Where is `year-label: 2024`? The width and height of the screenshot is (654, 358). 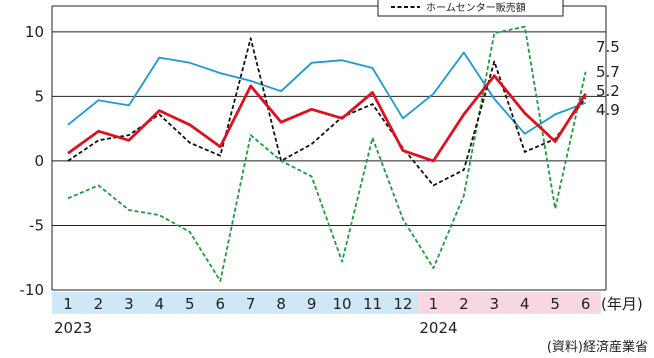
year-label: 2024 is located at coordinates (438, 328).